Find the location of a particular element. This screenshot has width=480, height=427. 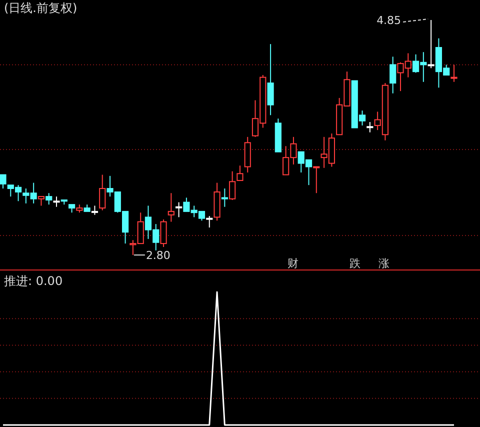

text: 跌 is located at coordinates (355, 263).